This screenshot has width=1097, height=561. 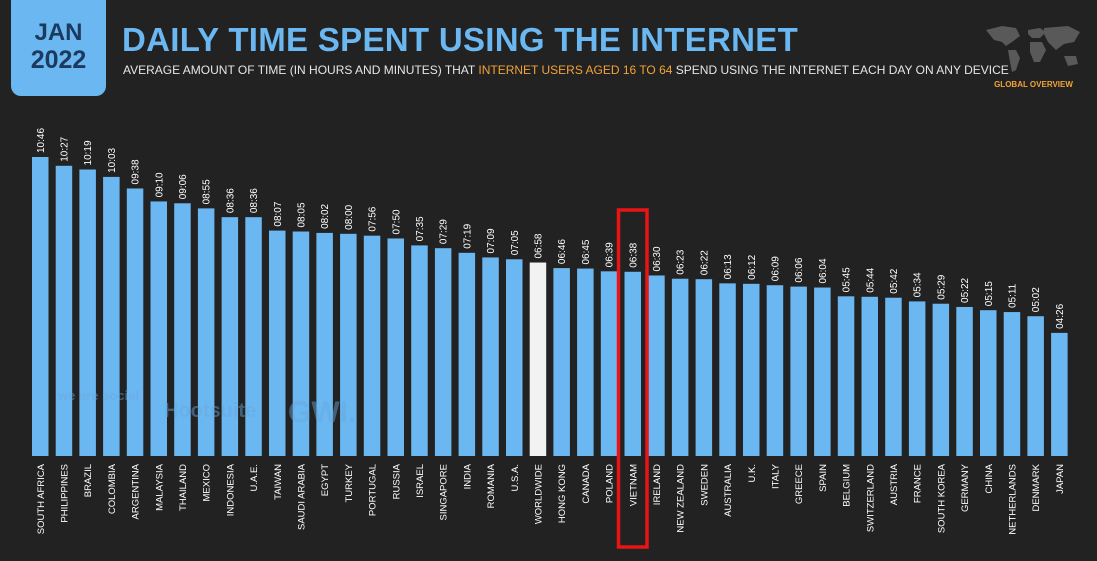 I want to click on bar-value-label: 07:05, so click(x=515, y=242).